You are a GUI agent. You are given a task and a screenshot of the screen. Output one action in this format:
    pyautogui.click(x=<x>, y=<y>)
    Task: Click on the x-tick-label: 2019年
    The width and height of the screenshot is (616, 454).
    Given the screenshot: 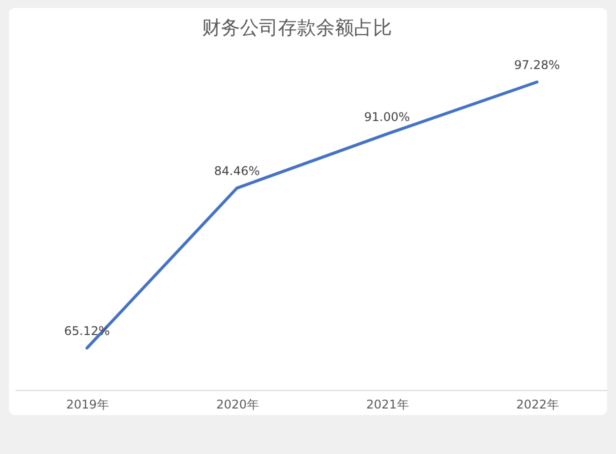 What is the action you would take?
    pyautogui.click(x=87, y=405)
    